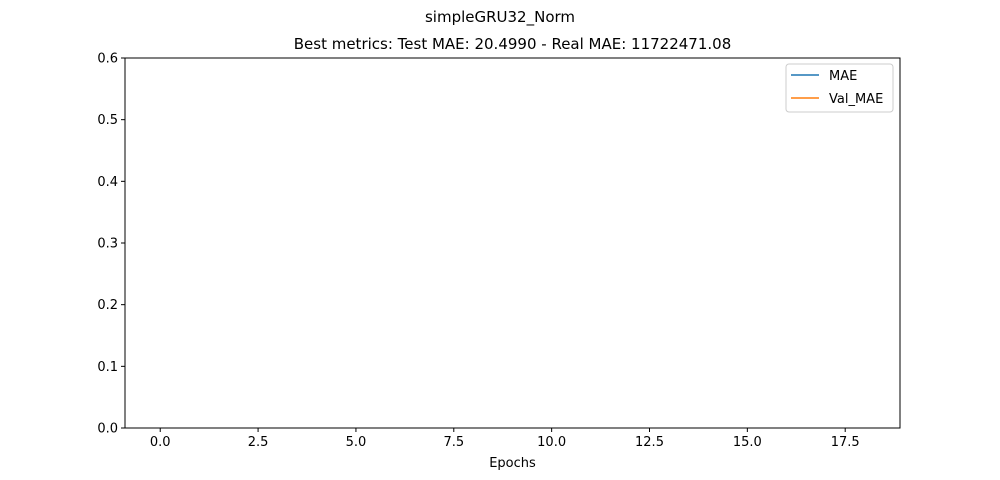 Image resolution: width=1000 pixels, height=480 pixels. What do you see at coordinates (856, 99) in the screenshot?
I see `legend-label-val-mae: Val_MAE` at bounding box center [856, 99].